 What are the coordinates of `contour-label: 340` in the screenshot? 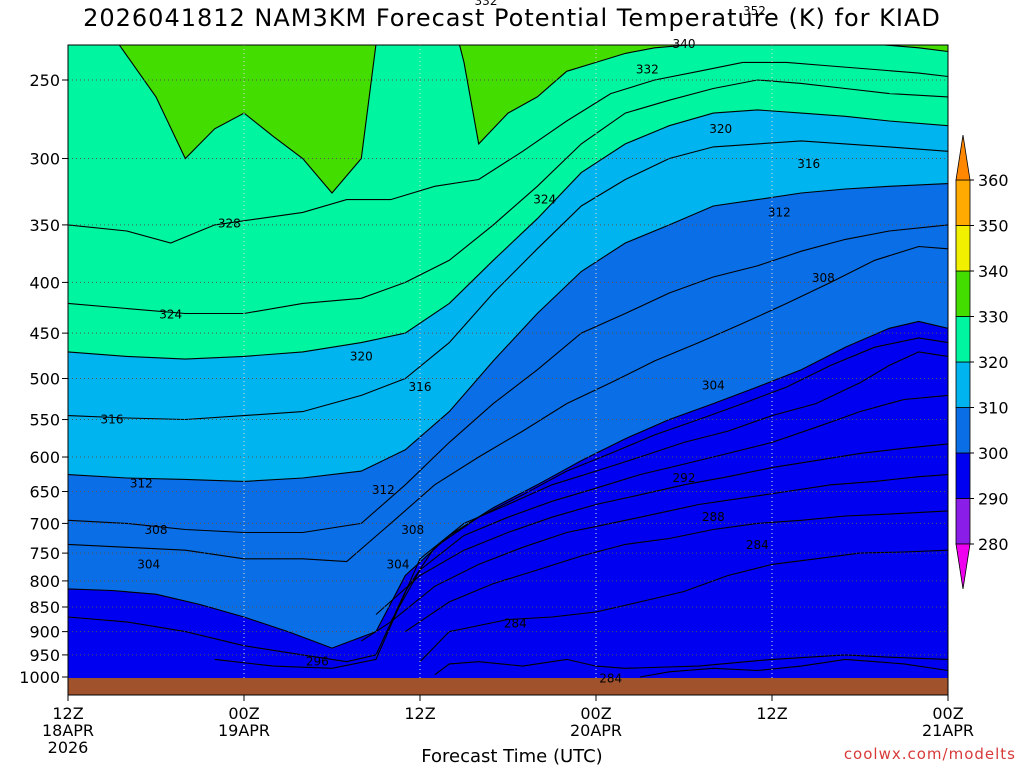 It's located at (684, 44).